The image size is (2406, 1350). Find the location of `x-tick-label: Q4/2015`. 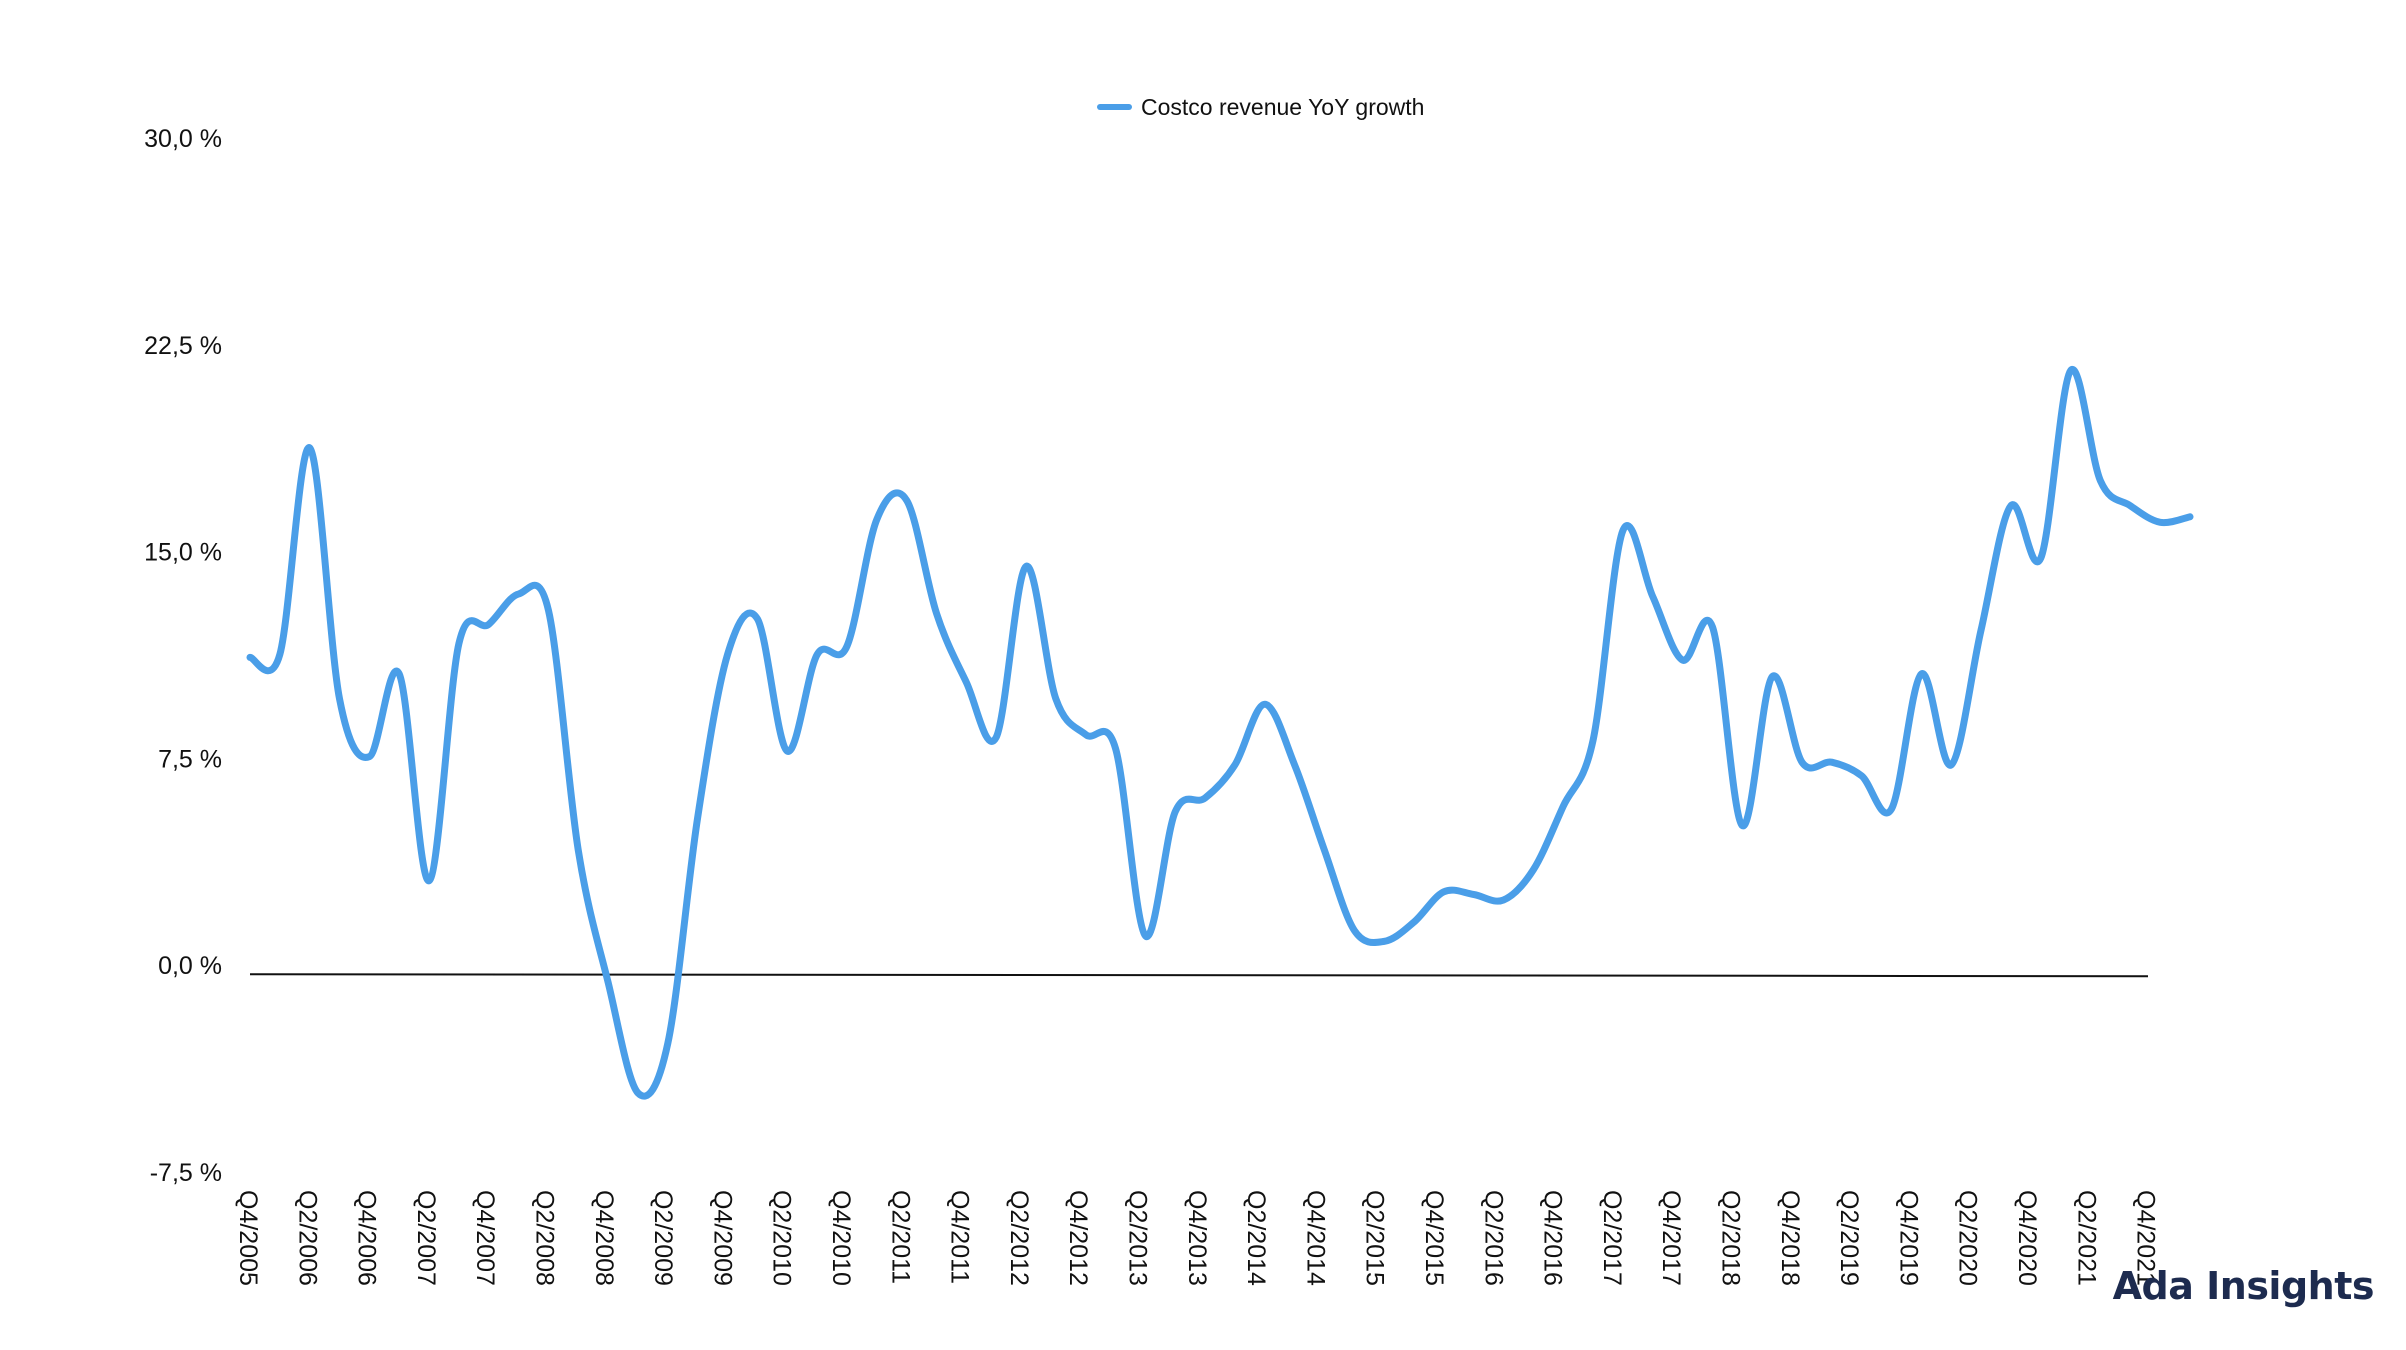

x-tick-label: Q4/2015 is located at coordinates (1434, 1238).